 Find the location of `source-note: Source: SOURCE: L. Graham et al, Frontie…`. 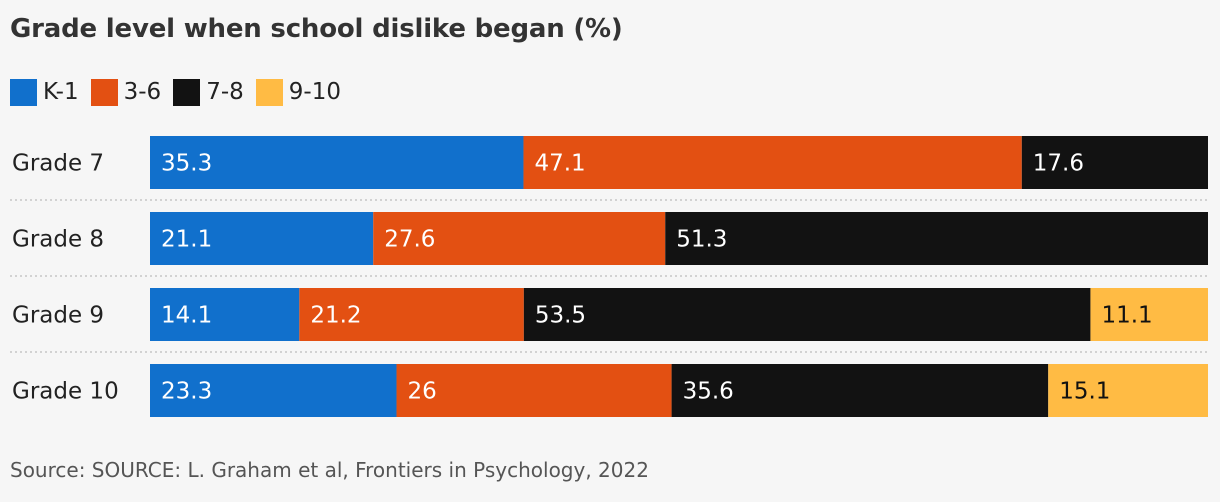

source-note: Source: SOURCE: L. Graham et al, Frontie… is located at coordinates (329, 470).